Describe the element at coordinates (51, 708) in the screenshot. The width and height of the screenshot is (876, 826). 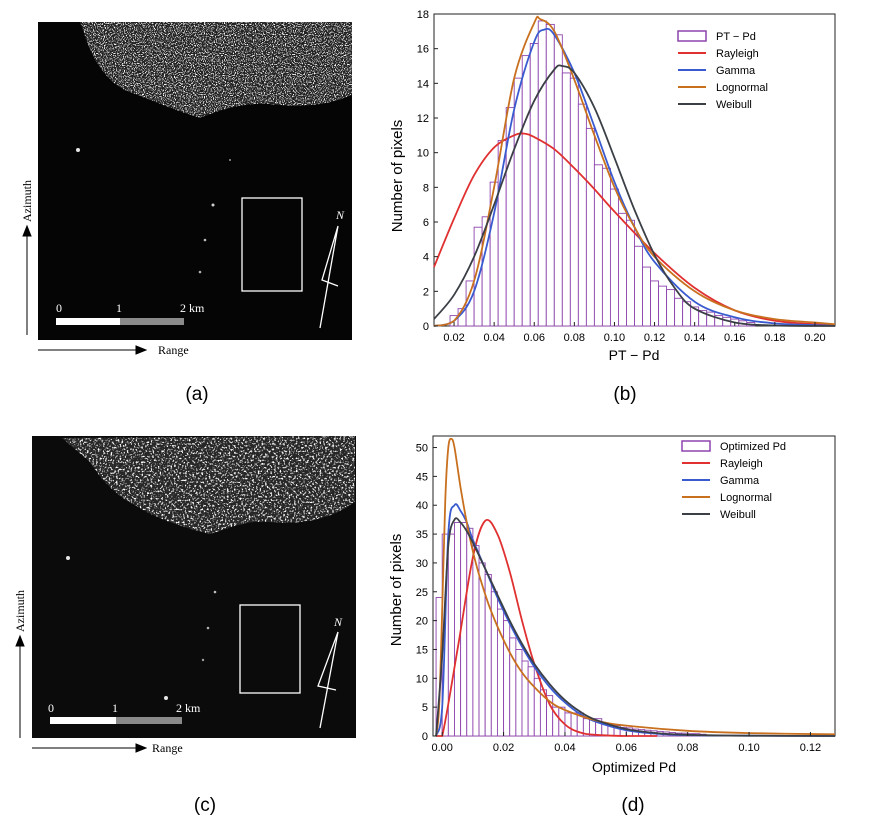
I see `scale-tick-c-0: 0` at that location.